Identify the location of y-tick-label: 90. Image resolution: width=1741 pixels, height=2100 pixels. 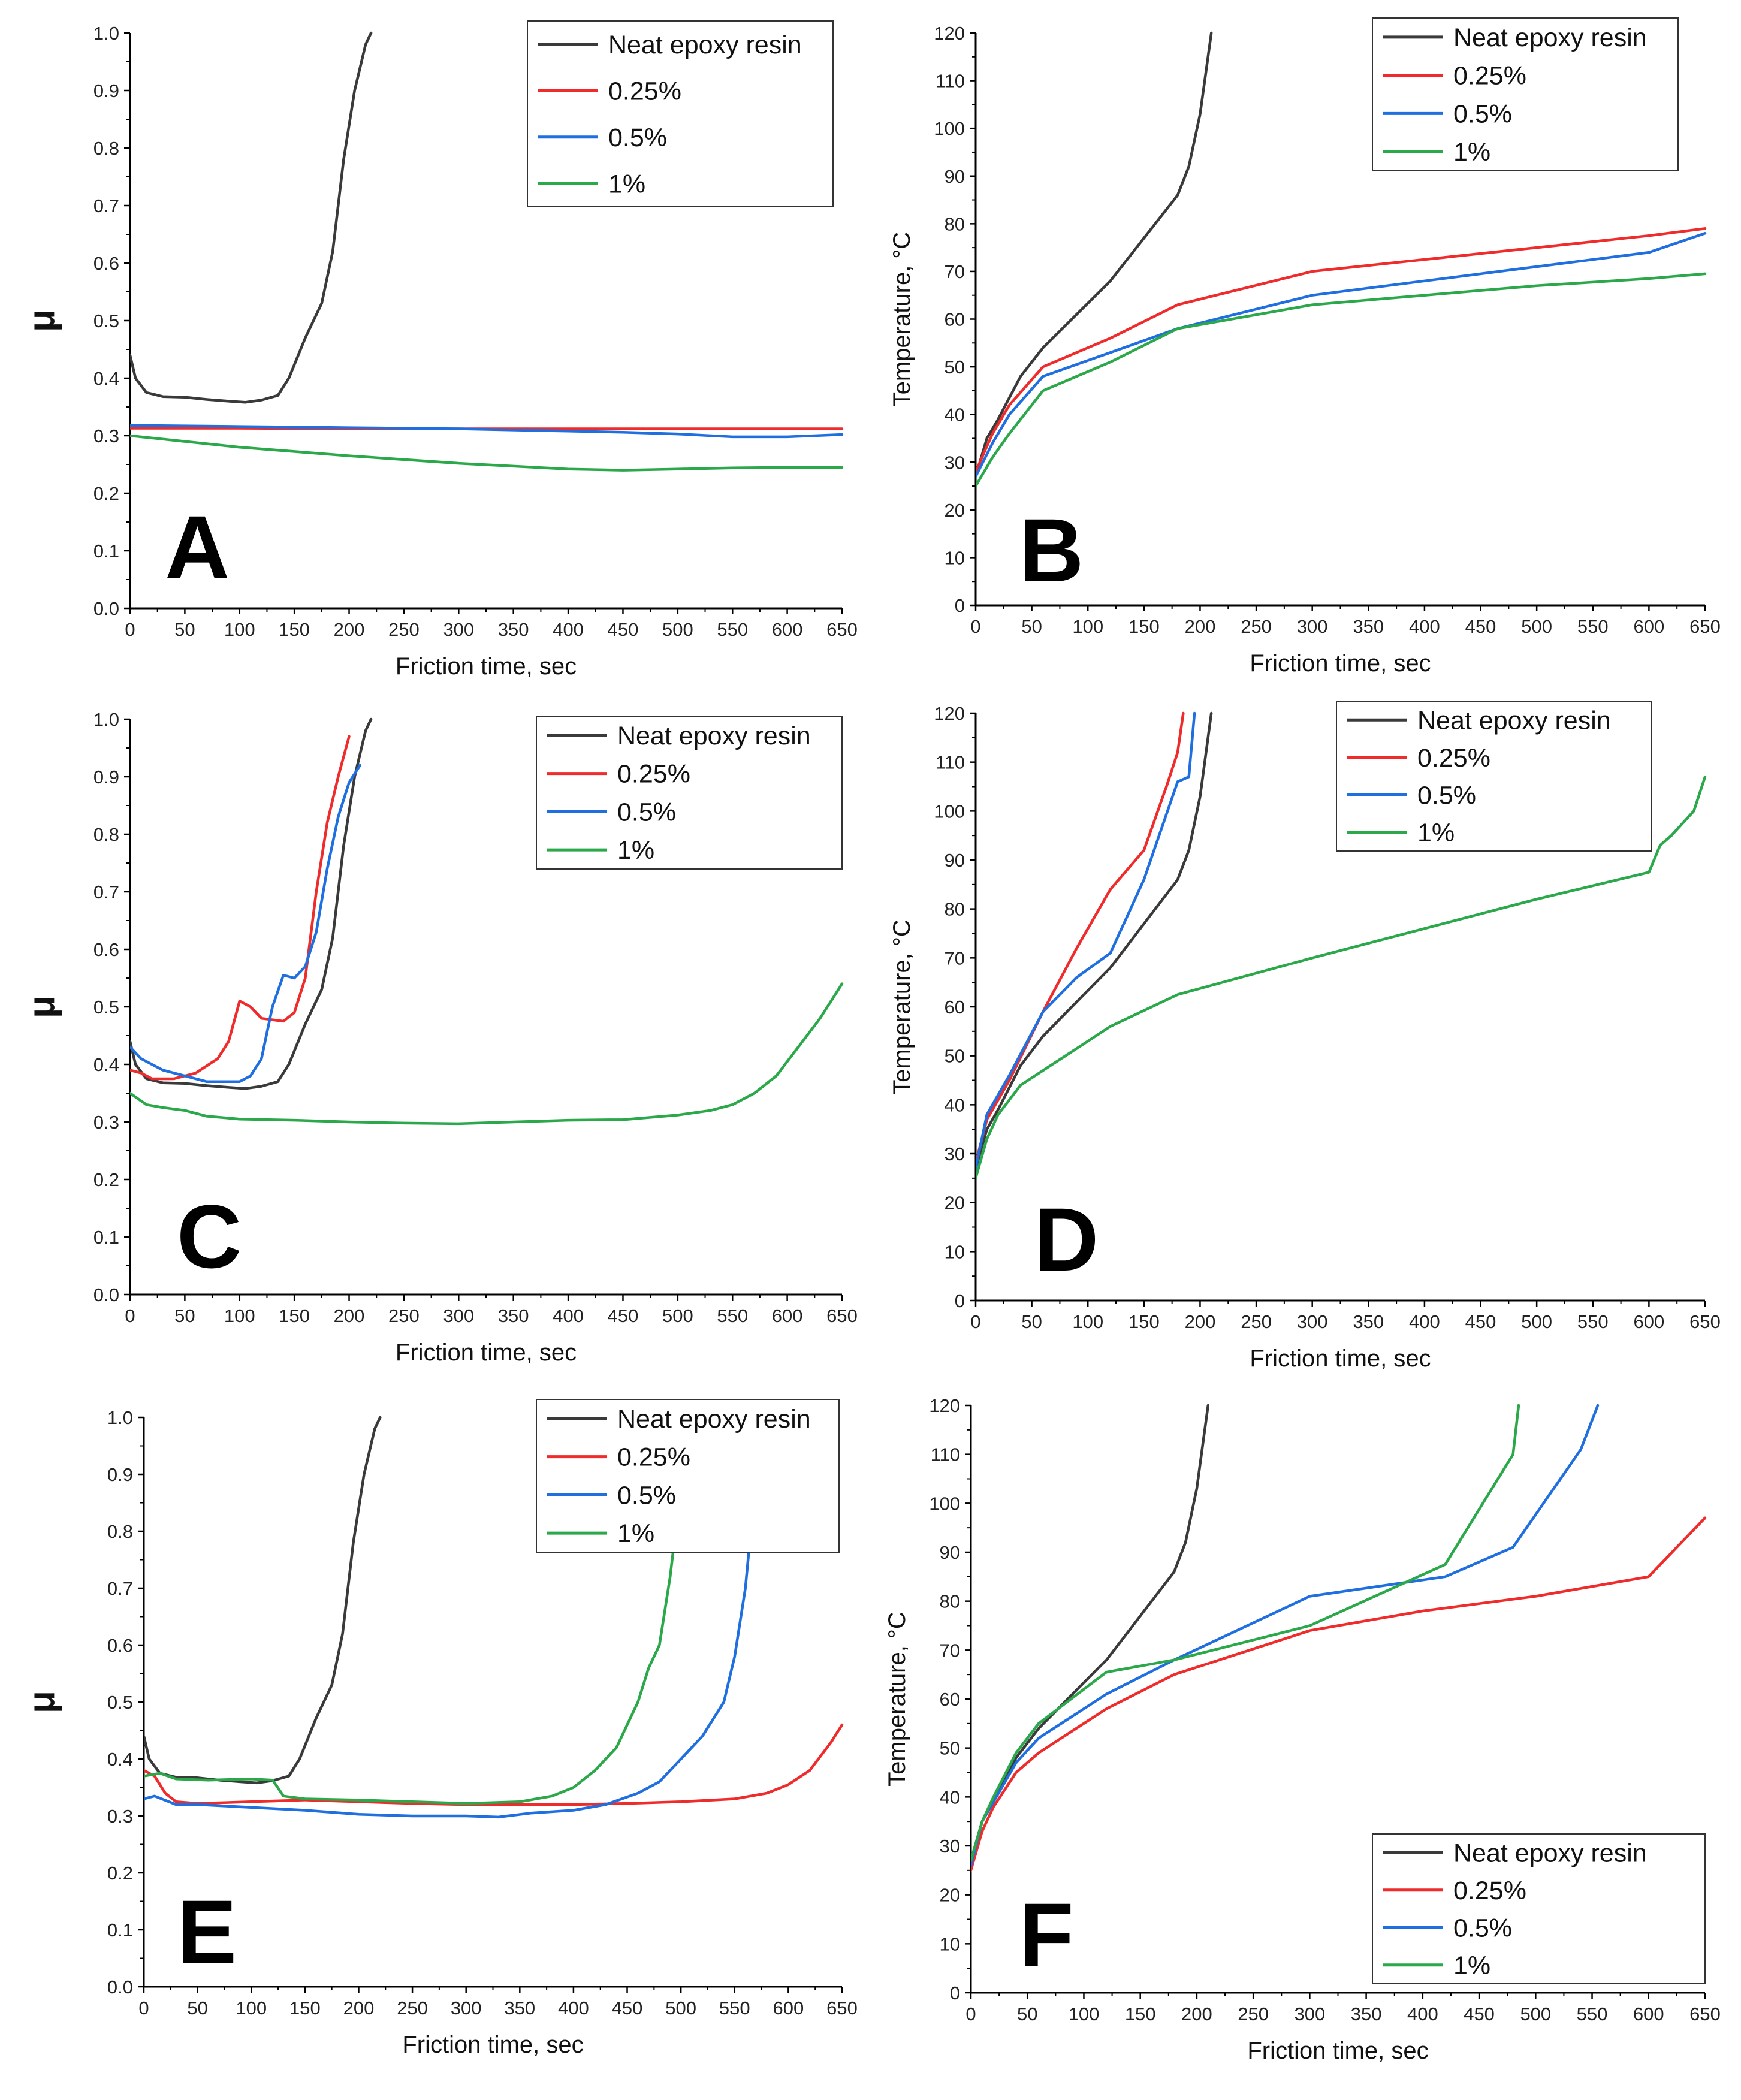
(955, 860).